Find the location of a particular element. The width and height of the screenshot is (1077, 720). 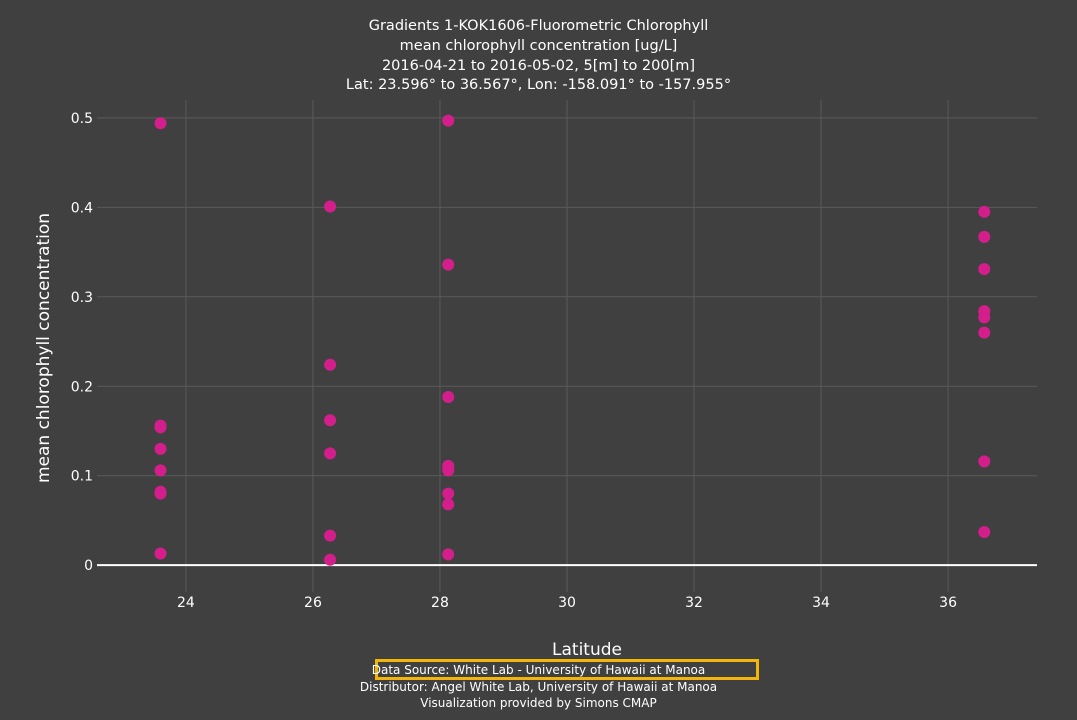

y-tick-label: 0.2 is located at coordinates (82, 387).